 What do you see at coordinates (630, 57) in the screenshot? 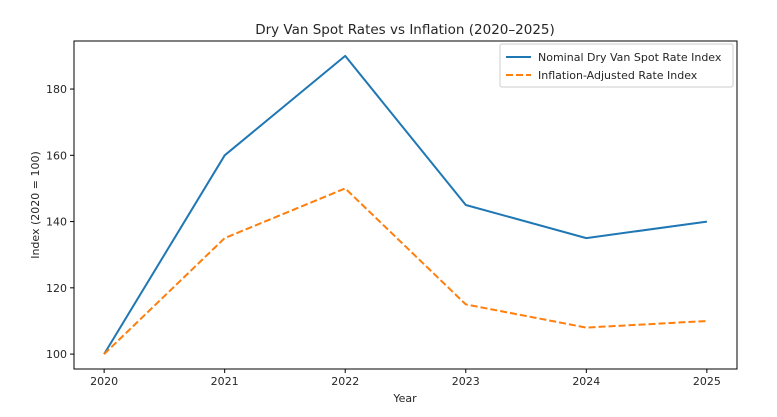
I see `legend-label-1: Nominal Dry Van Spot Rate Index` at bounding box center [630, 57].